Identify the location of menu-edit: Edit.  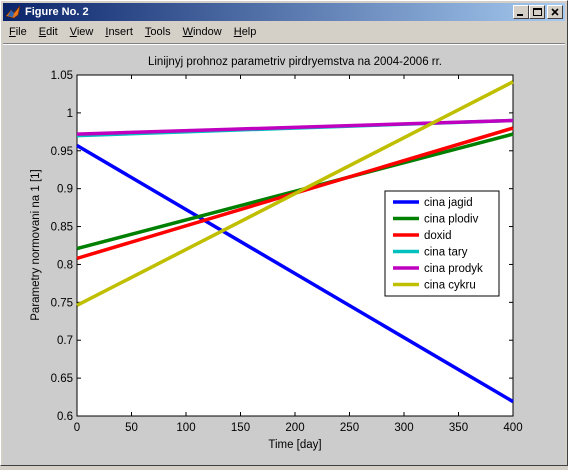
(48, 32).